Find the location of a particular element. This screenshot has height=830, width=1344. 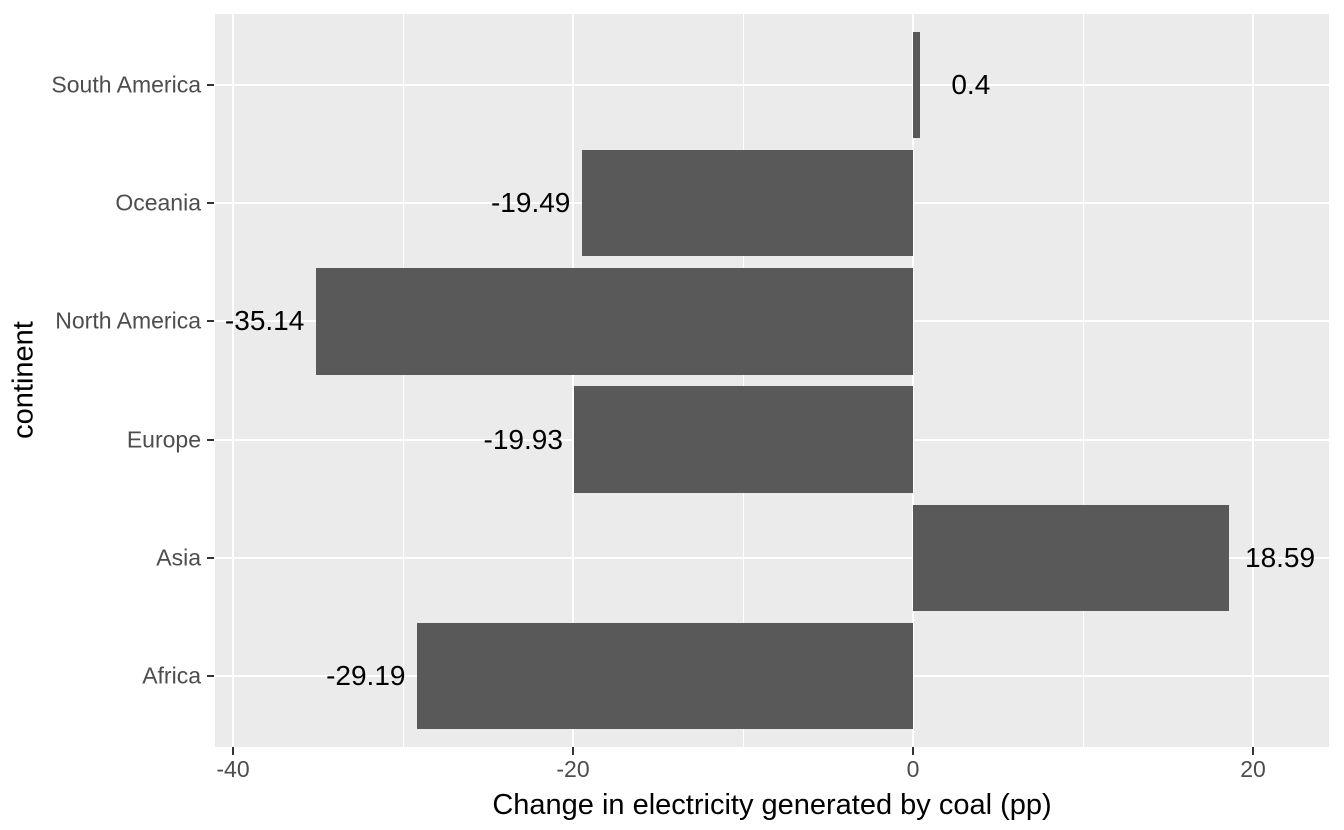

bar-value-label: 0.4 is located at coordinates (971, 84).